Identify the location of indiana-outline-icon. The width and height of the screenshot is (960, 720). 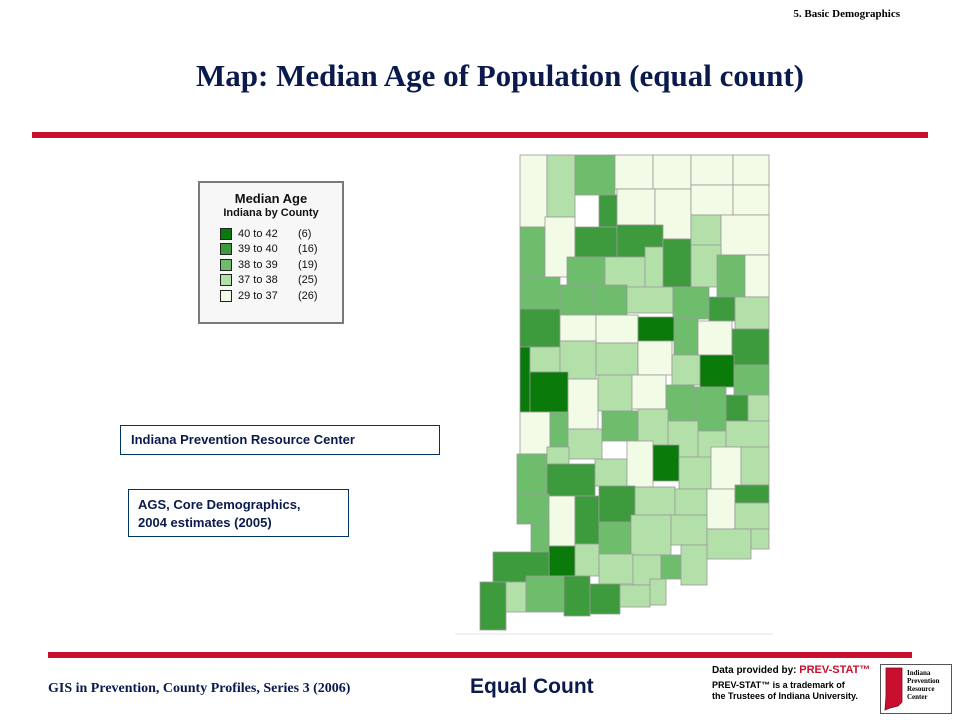
(893, 689).